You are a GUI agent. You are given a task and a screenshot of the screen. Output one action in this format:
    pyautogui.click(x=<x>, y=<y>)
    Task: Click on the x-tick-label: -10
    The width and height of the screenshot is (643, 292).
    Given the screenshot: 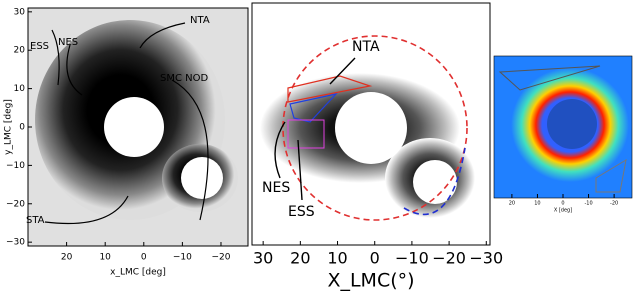 What is the action you would take?
    pyautogui.click(x=588, y=204)
    